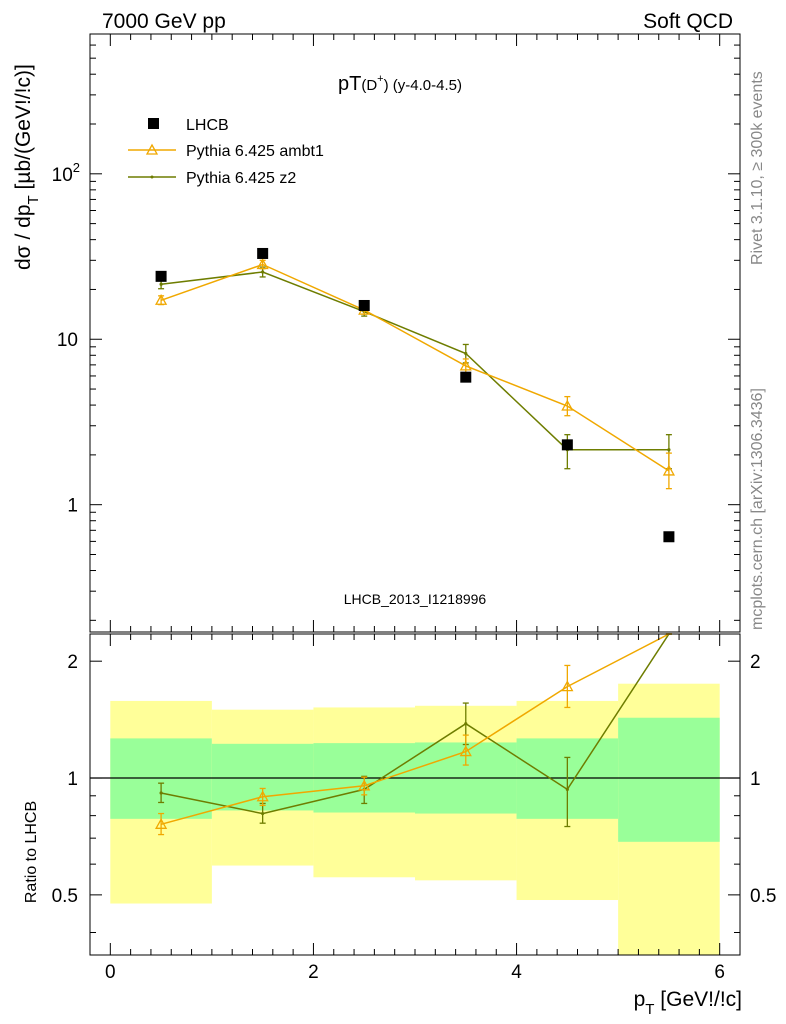  I want to click on legend-label-z2: Pythia 6.425 z2, so click(241, 178).